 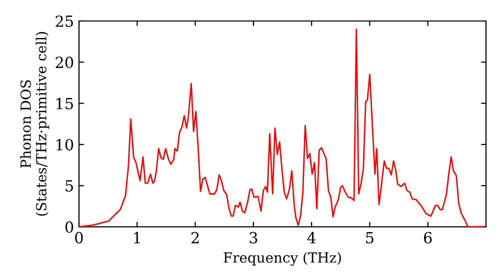 What do you see at coordinates (282, 259) in the screenshot?
I see `x-axis-title: Frequency (THz)` at bounding box center [282, 259].